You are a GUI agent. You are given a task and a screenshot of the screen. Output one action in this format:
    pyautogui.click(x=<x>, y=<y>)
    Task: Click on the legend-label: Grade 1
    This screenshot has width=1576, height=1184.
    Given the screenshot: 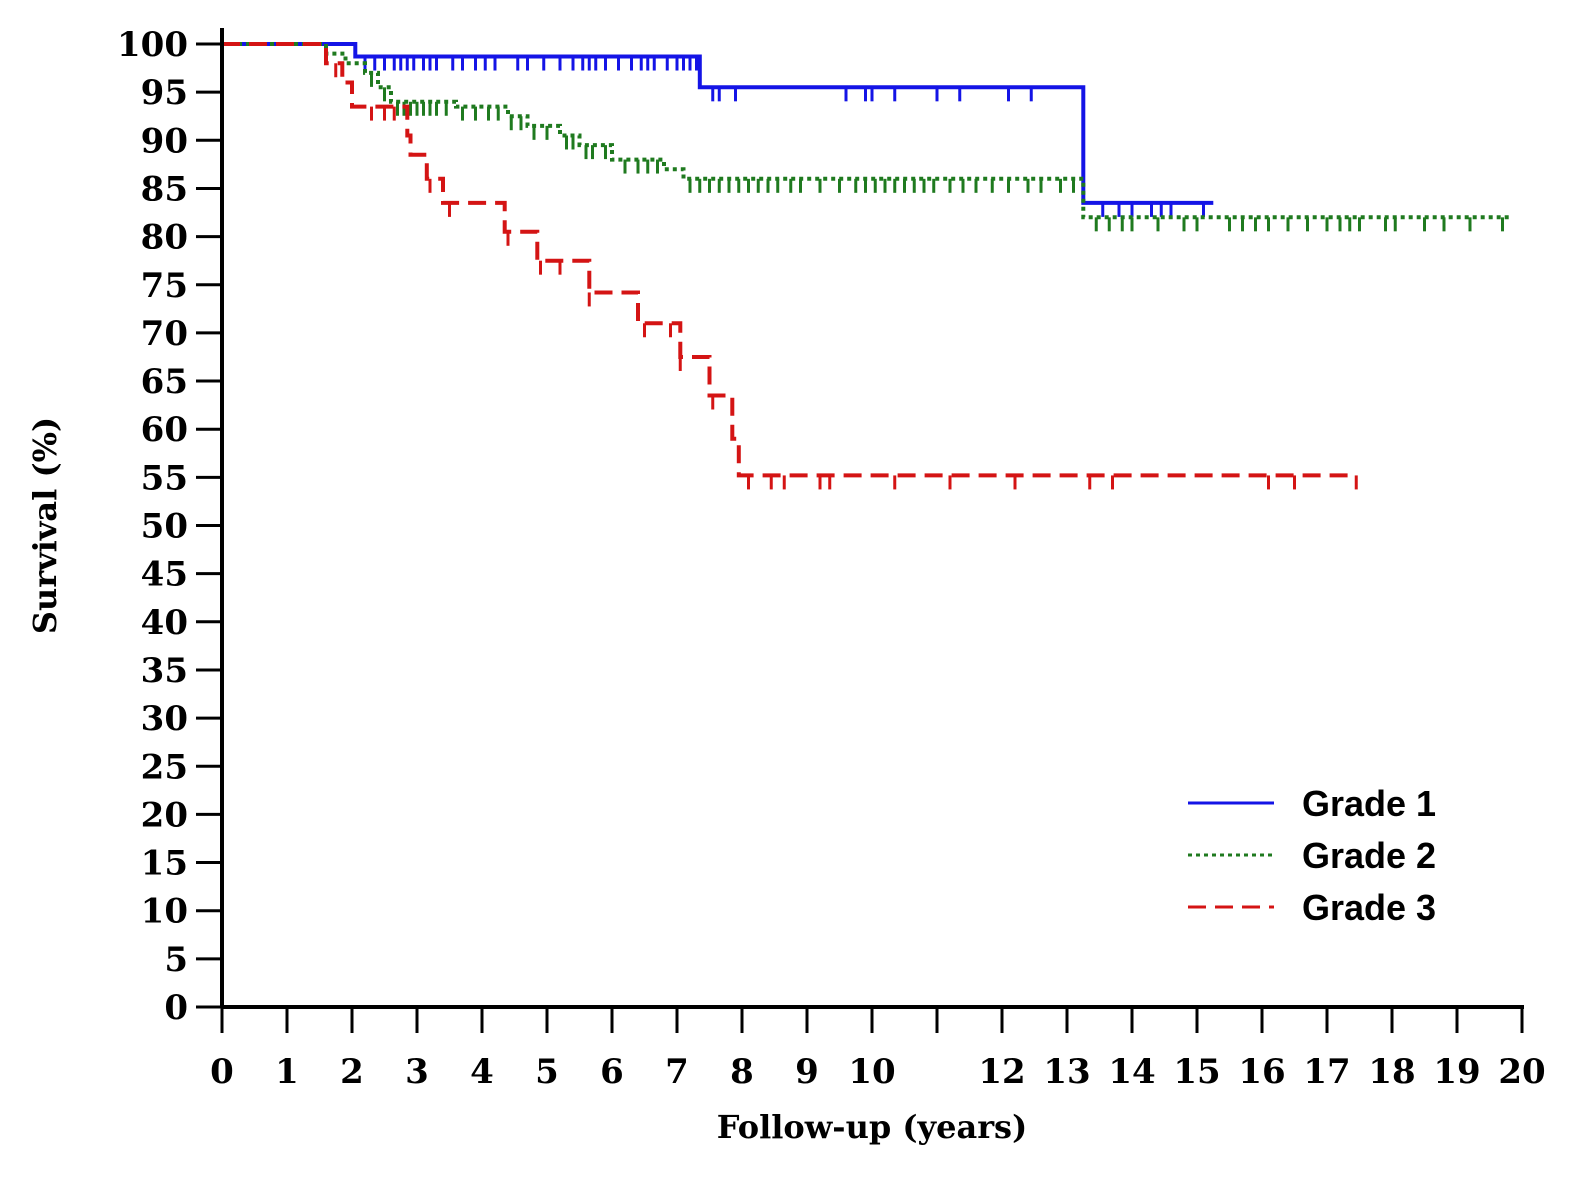 What is the action you would take?
    pyautogui.click(x=1369, y=803)
    